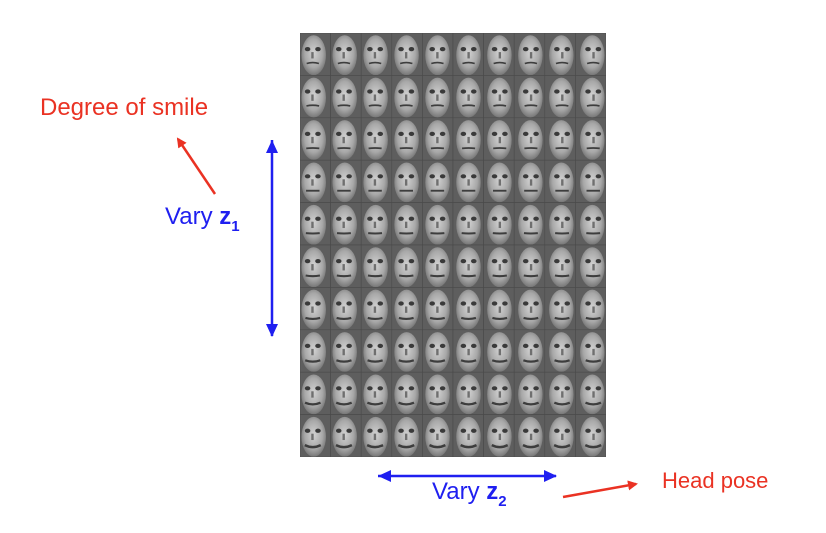 Image resolution: width=826 pixels, height=533 pixels. What do you see at coordinates (192, 216) in the screenshot?
I see `vary-z1-prefix: Vary` at bounding box center [192, 216].